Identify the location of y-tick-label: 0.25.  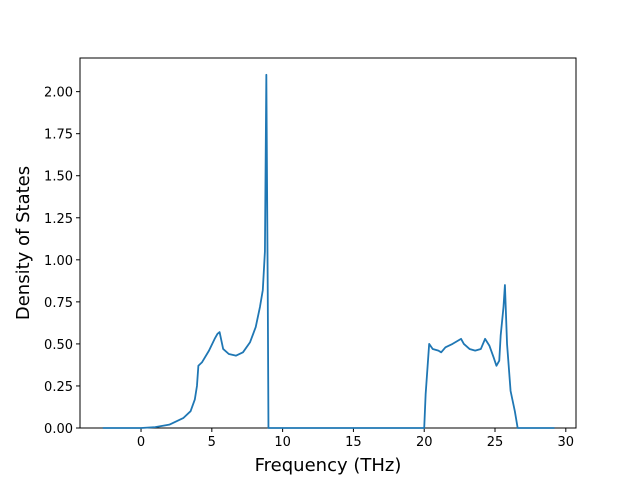
(58, 387).